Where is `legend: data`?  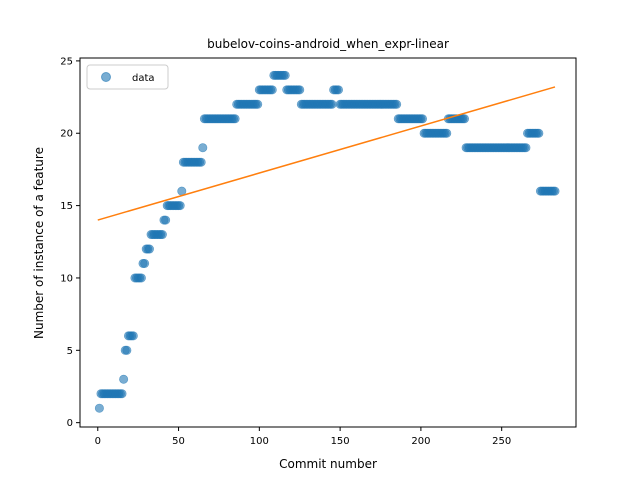 legend: data is located at coordinates (127, 77).